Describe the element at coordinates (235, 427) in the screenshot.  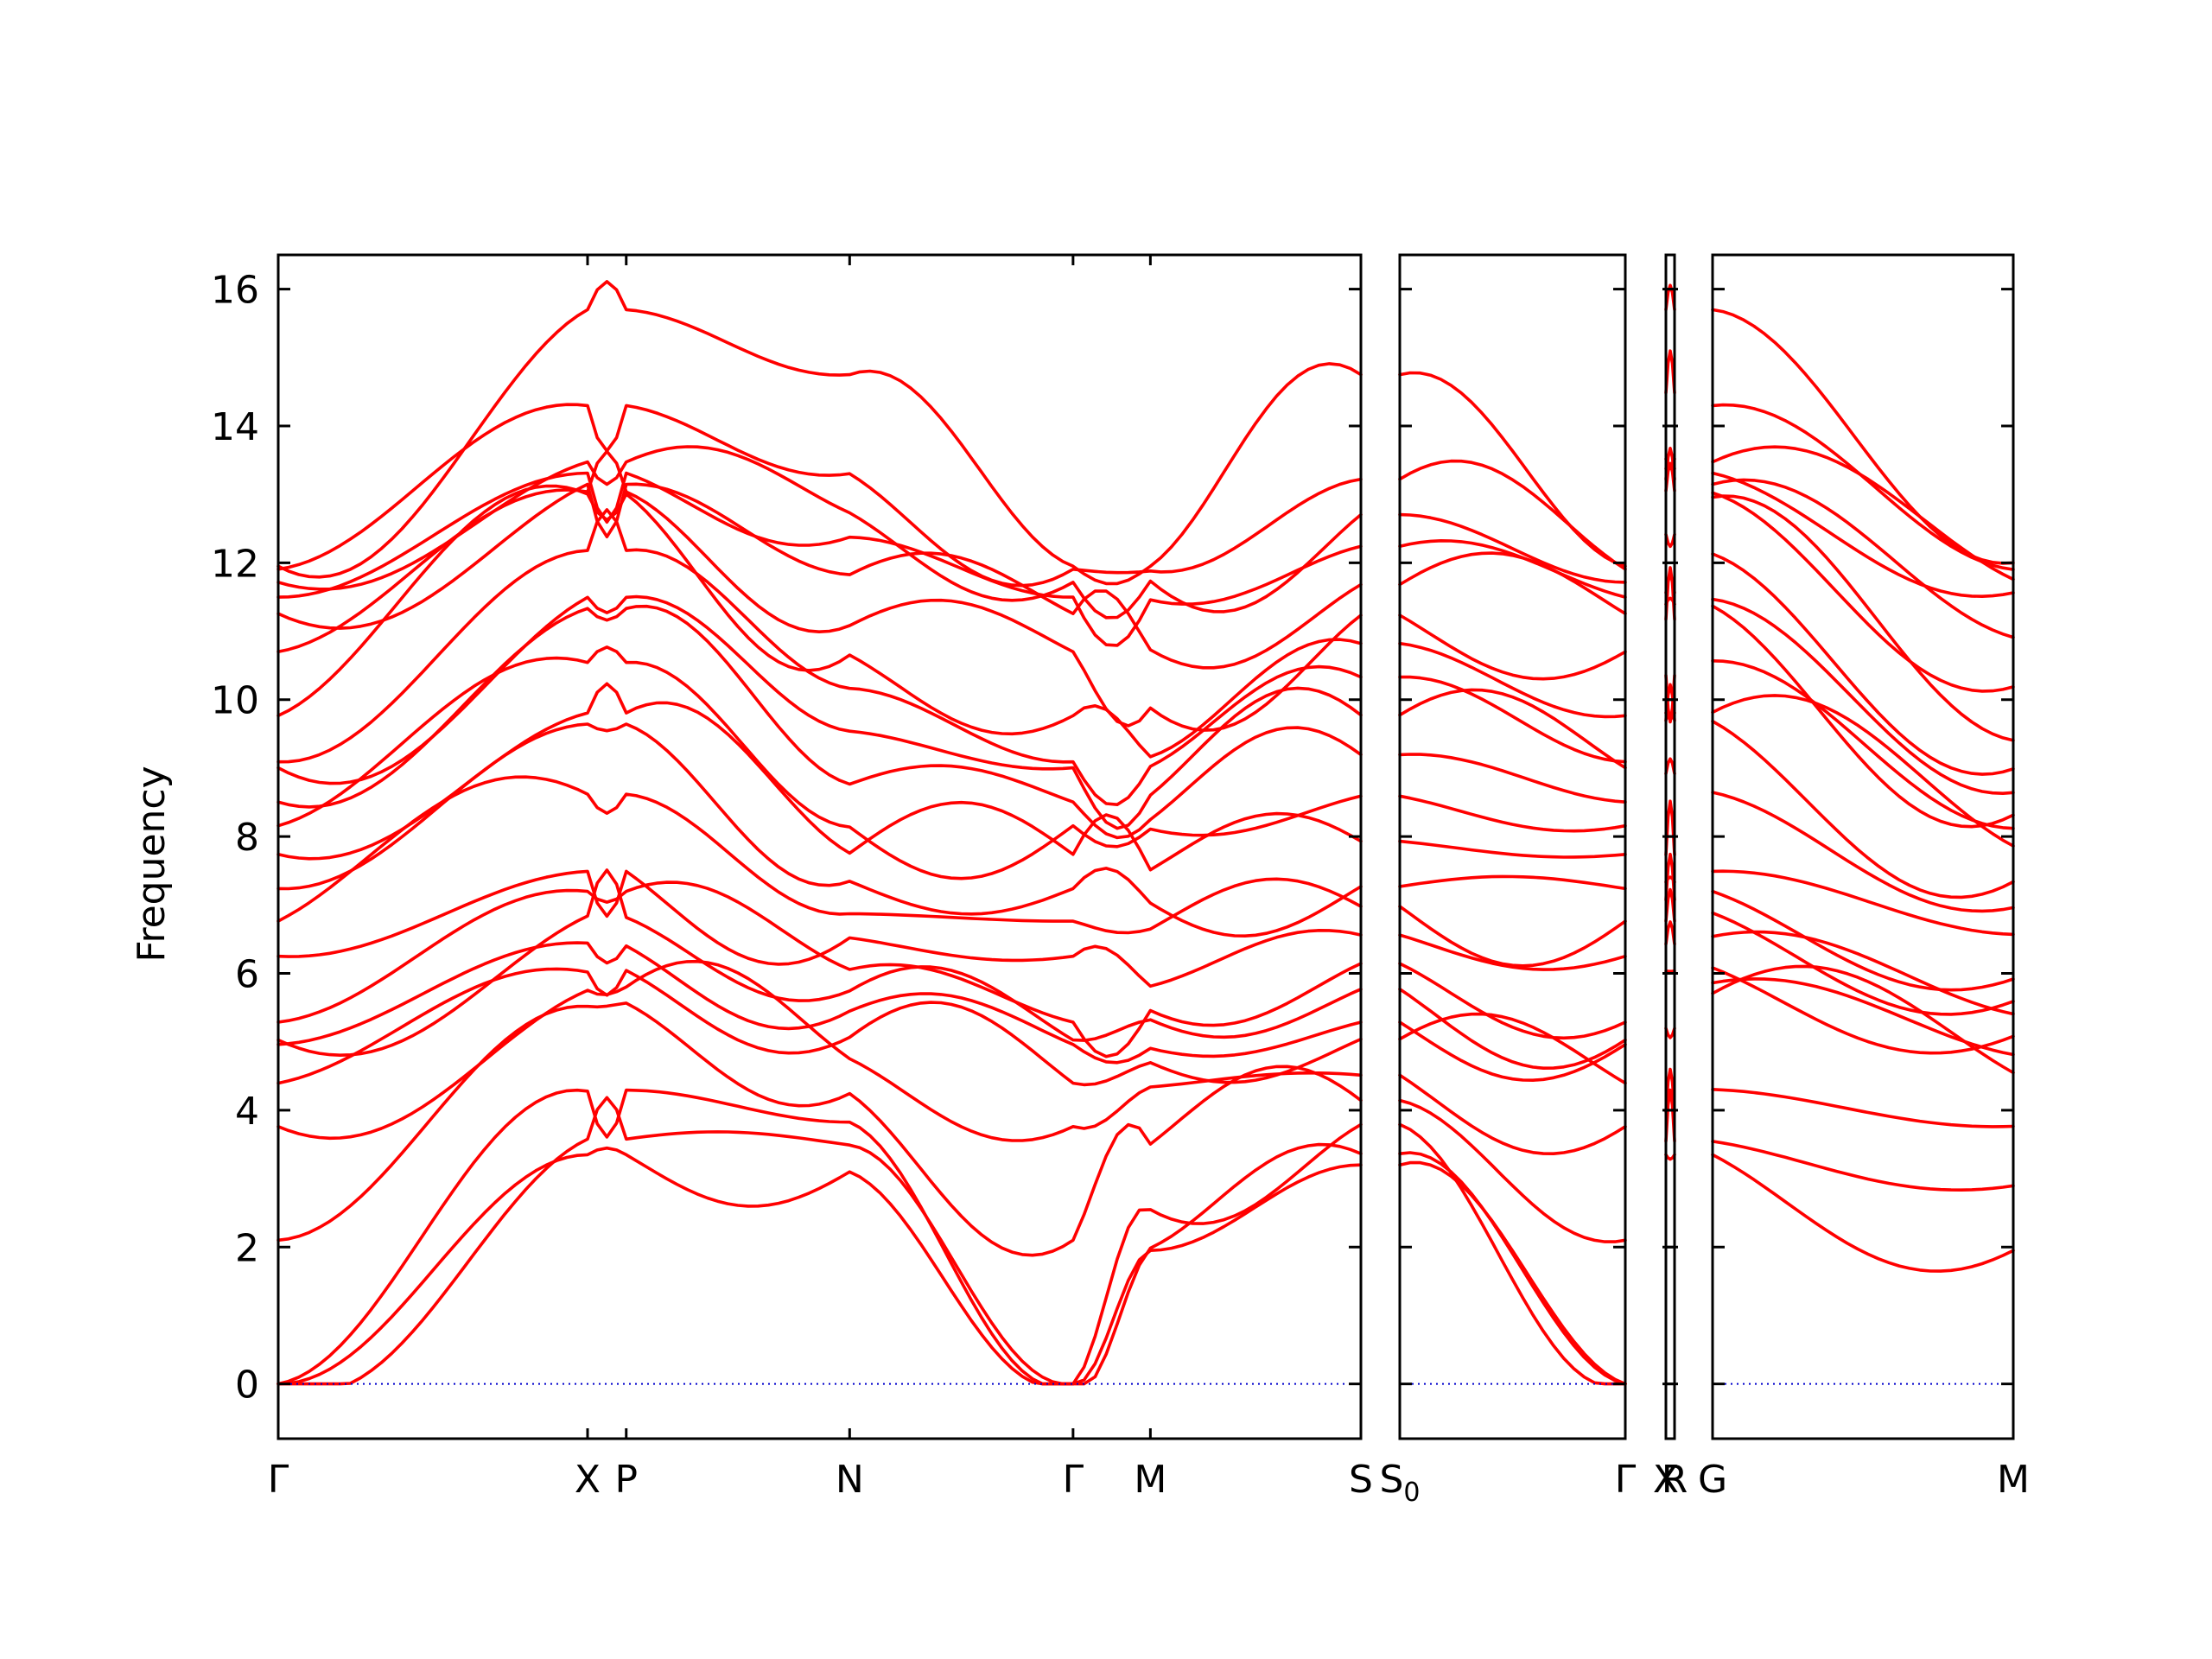
I see `y-tick-label: 14` at that location.